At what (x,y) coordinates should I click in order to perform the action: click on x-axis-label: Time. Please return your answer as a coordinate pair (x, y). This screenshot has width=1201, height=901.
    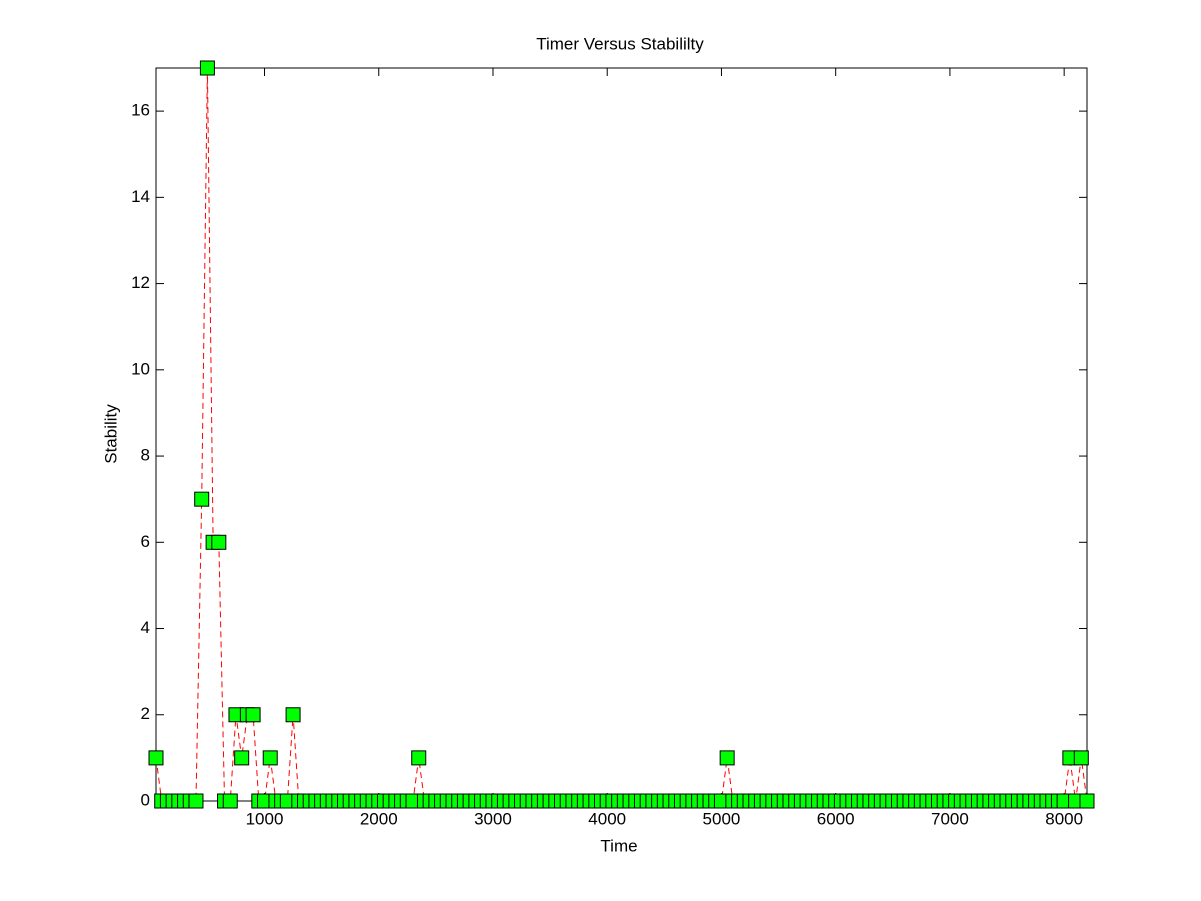
    Looking at the image, I should click on (618, 845).